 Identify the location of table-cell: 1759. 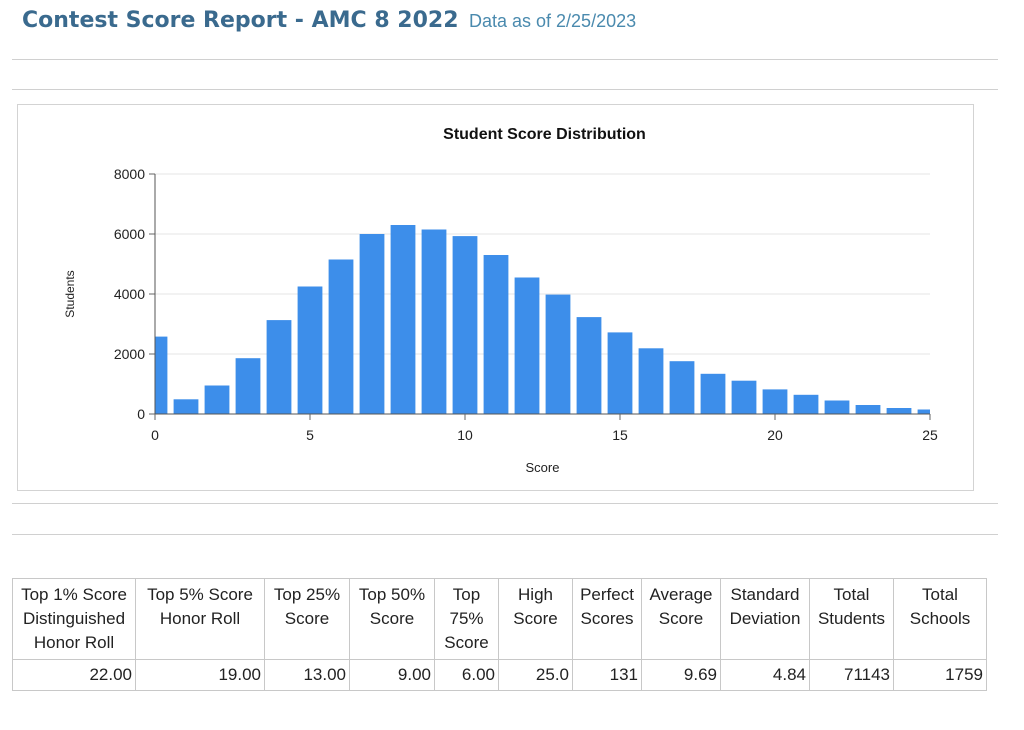
(940, 675).